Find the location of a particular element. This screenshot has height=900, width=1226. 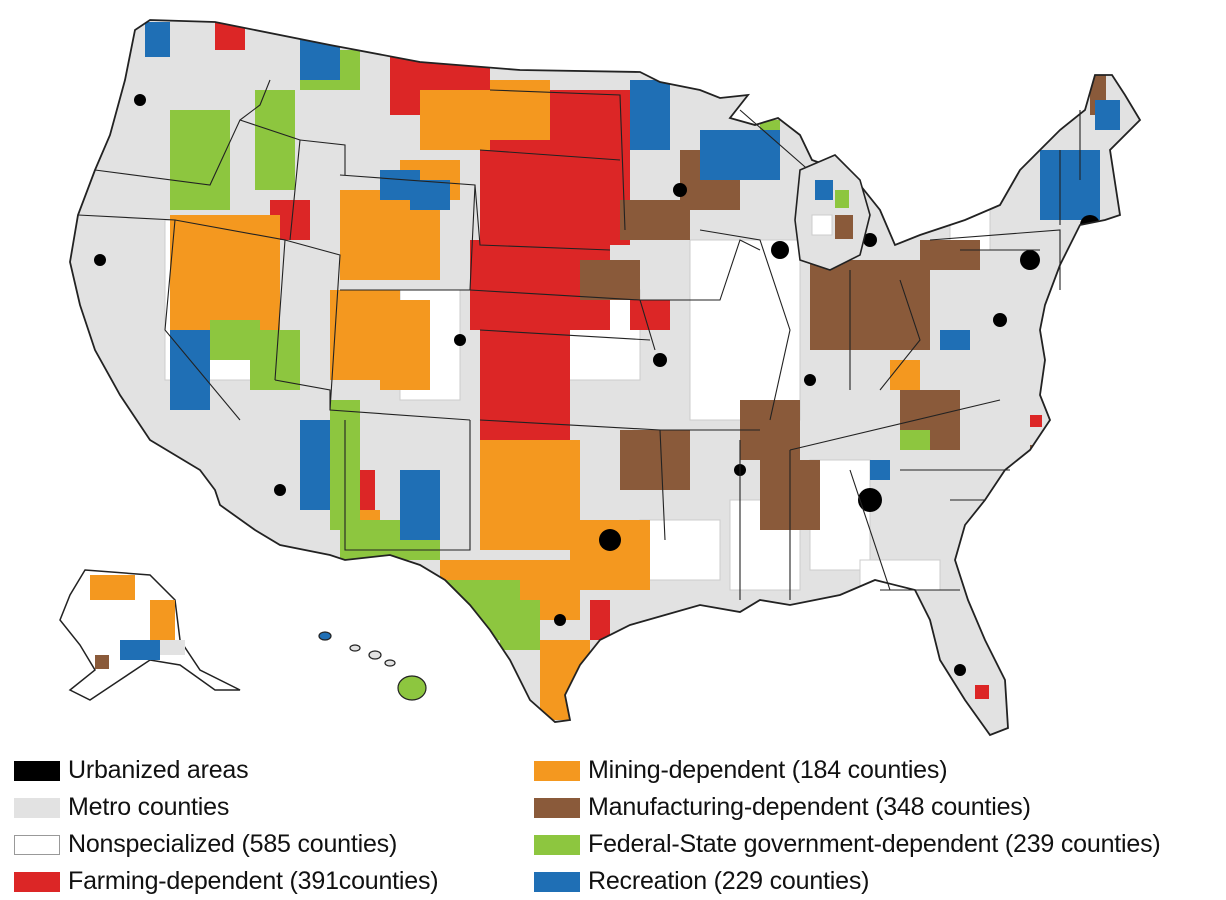

legend-label-nonspecialized: Nonspecialized (585 counties) is located at coordinates (233, 844).